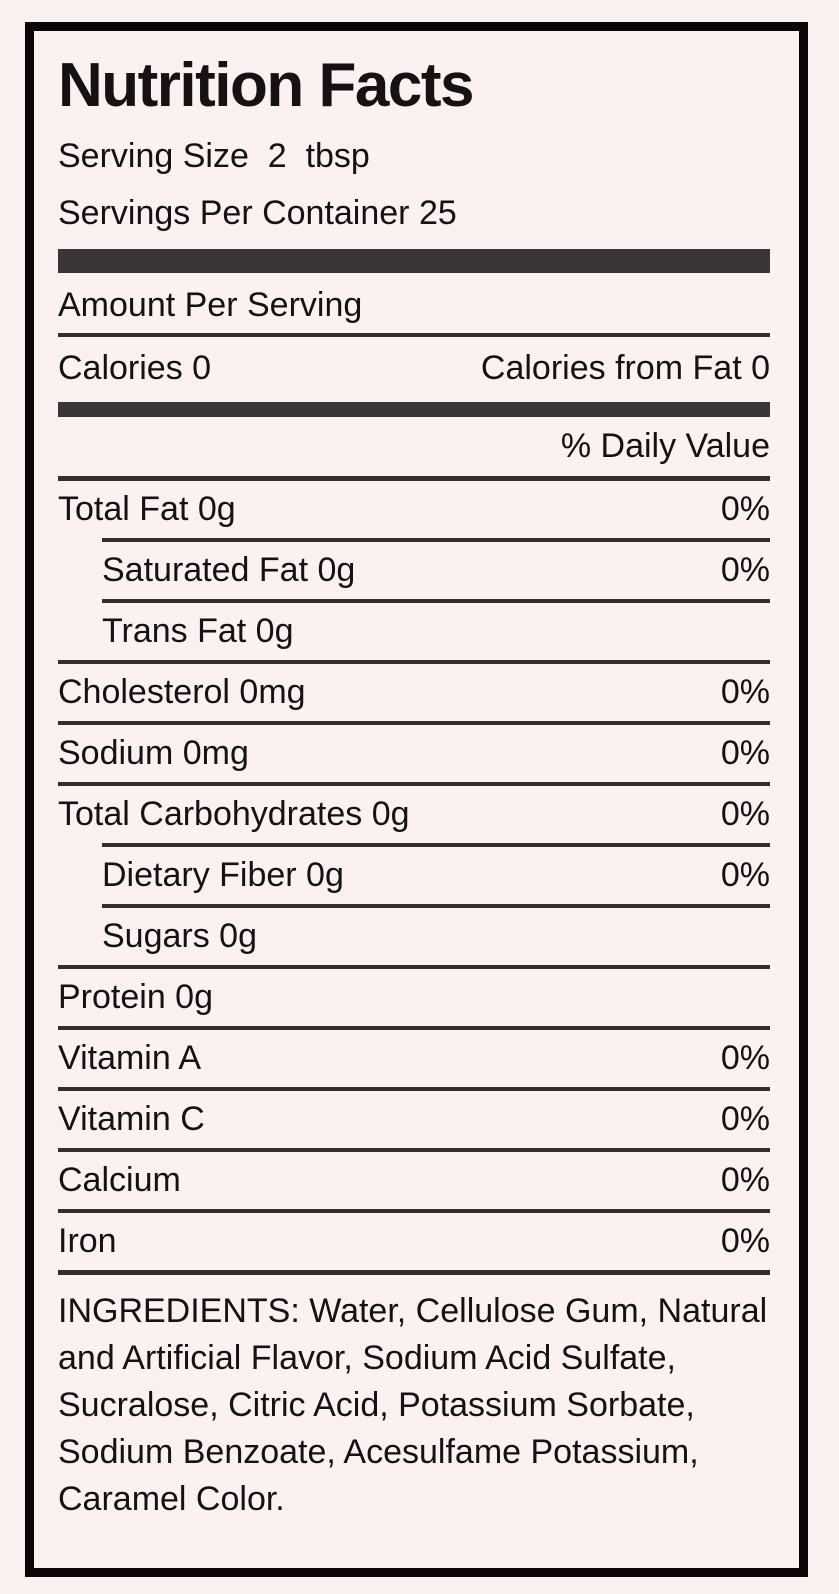 This screenshot has width=839, height=1594. I want to click on nutrient-name: Total Fat 0g, so click(147, 509).